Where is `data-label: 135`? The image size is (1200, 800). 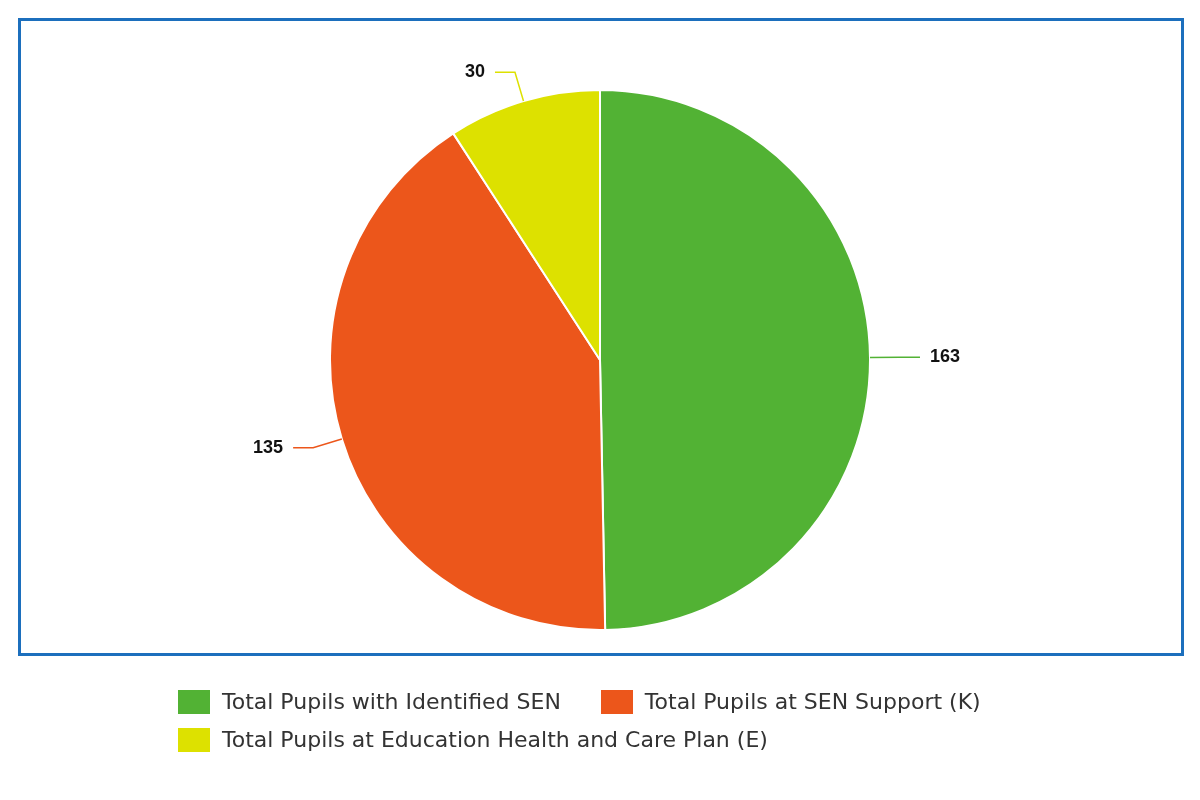
data-label: 135 is located at coordinates (268, 446).